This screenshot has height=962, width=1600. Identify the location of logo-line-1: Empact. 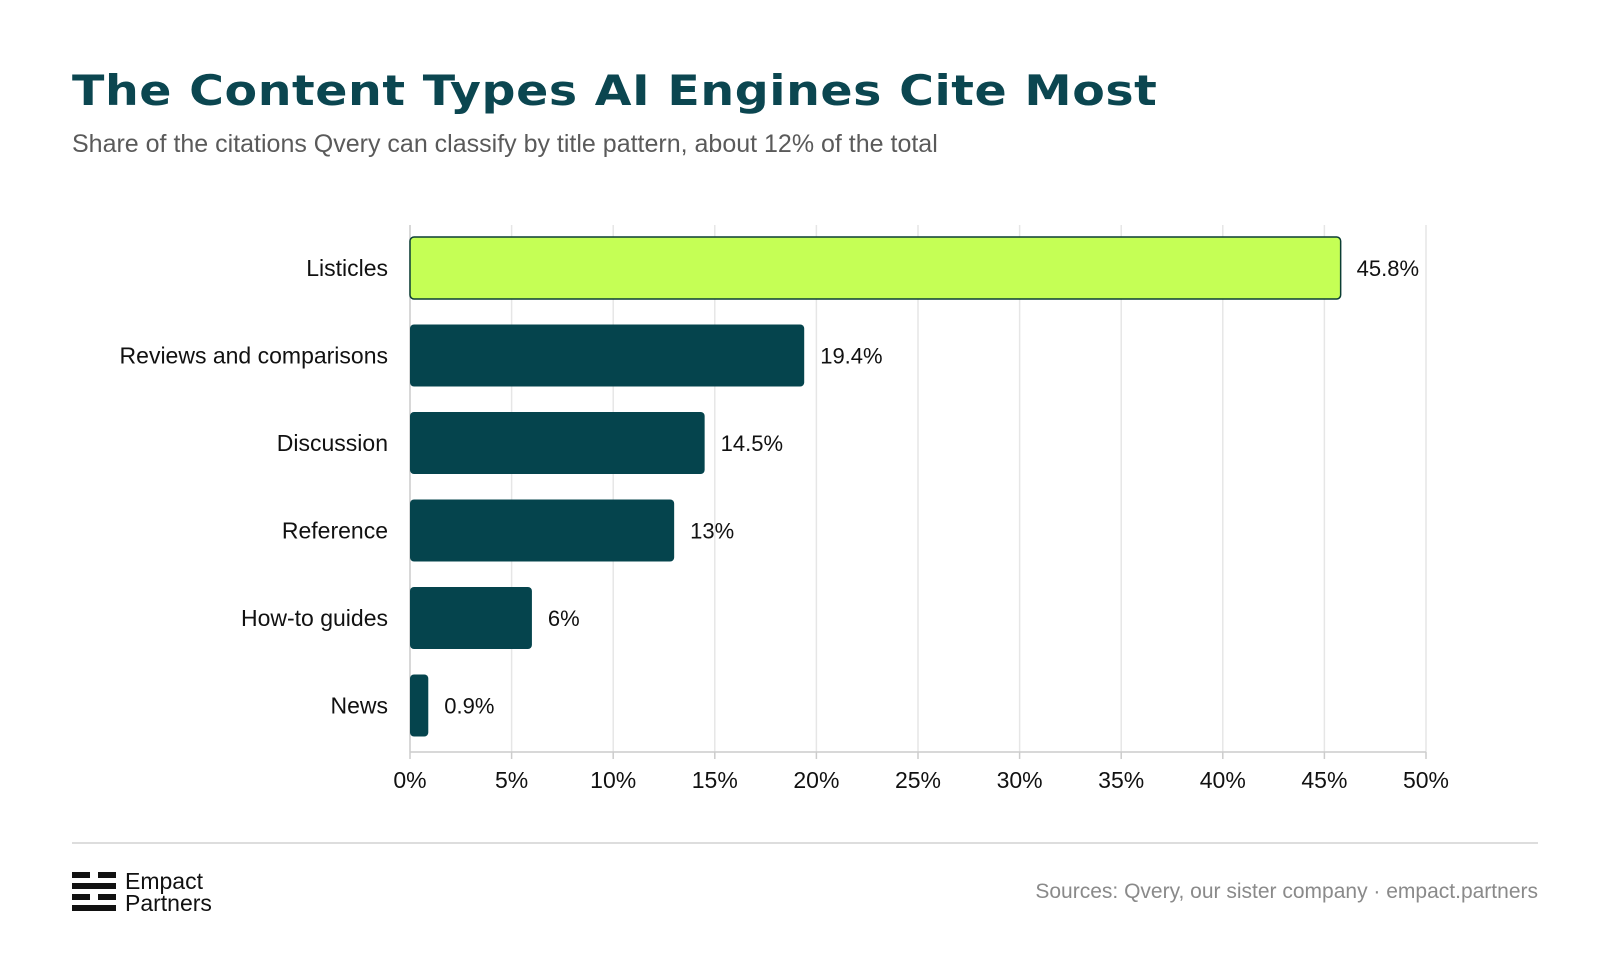
(164, 881).